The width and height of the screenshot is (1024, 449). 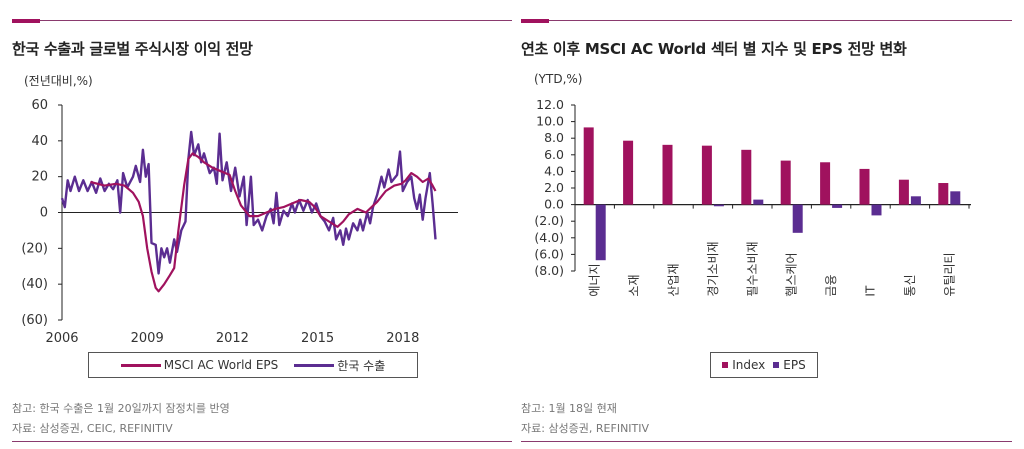 I want to click on x-category-label: 통신, so click(x=910, y=286).